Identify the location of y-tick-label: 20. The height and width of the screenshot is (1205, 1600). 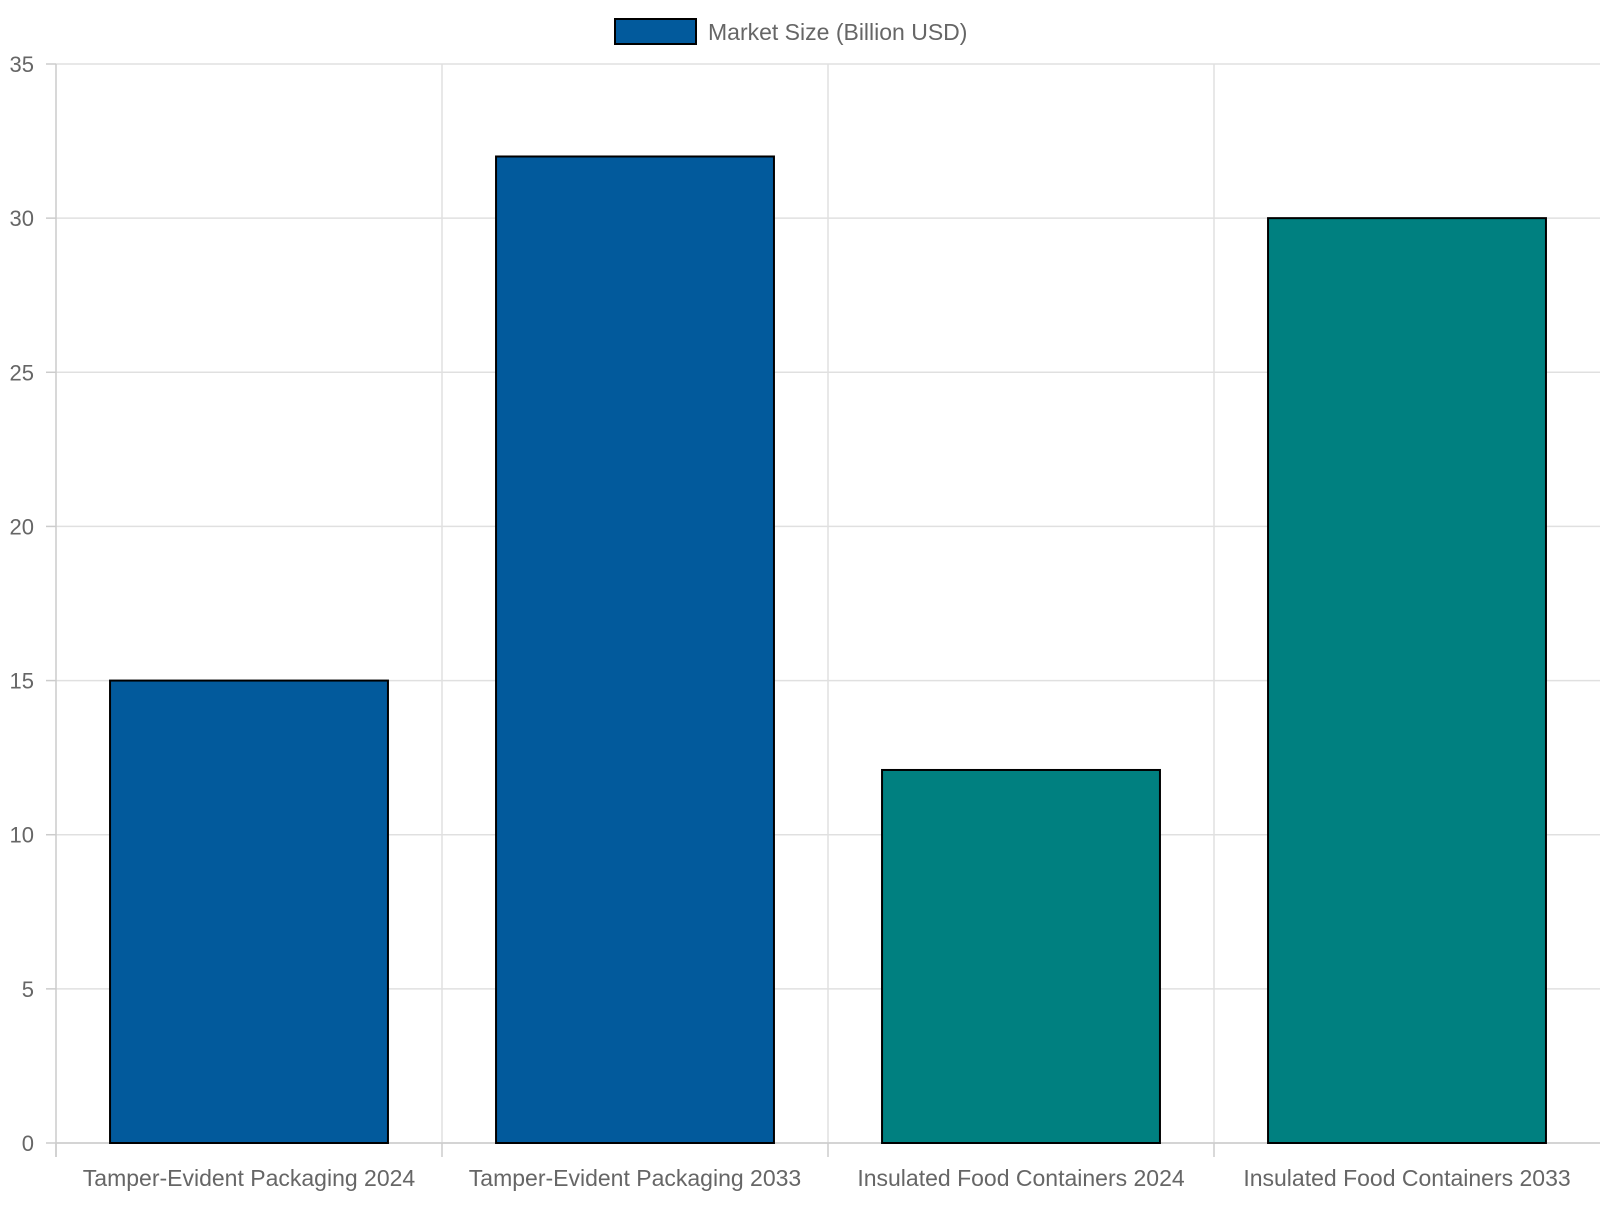
(22, 526).